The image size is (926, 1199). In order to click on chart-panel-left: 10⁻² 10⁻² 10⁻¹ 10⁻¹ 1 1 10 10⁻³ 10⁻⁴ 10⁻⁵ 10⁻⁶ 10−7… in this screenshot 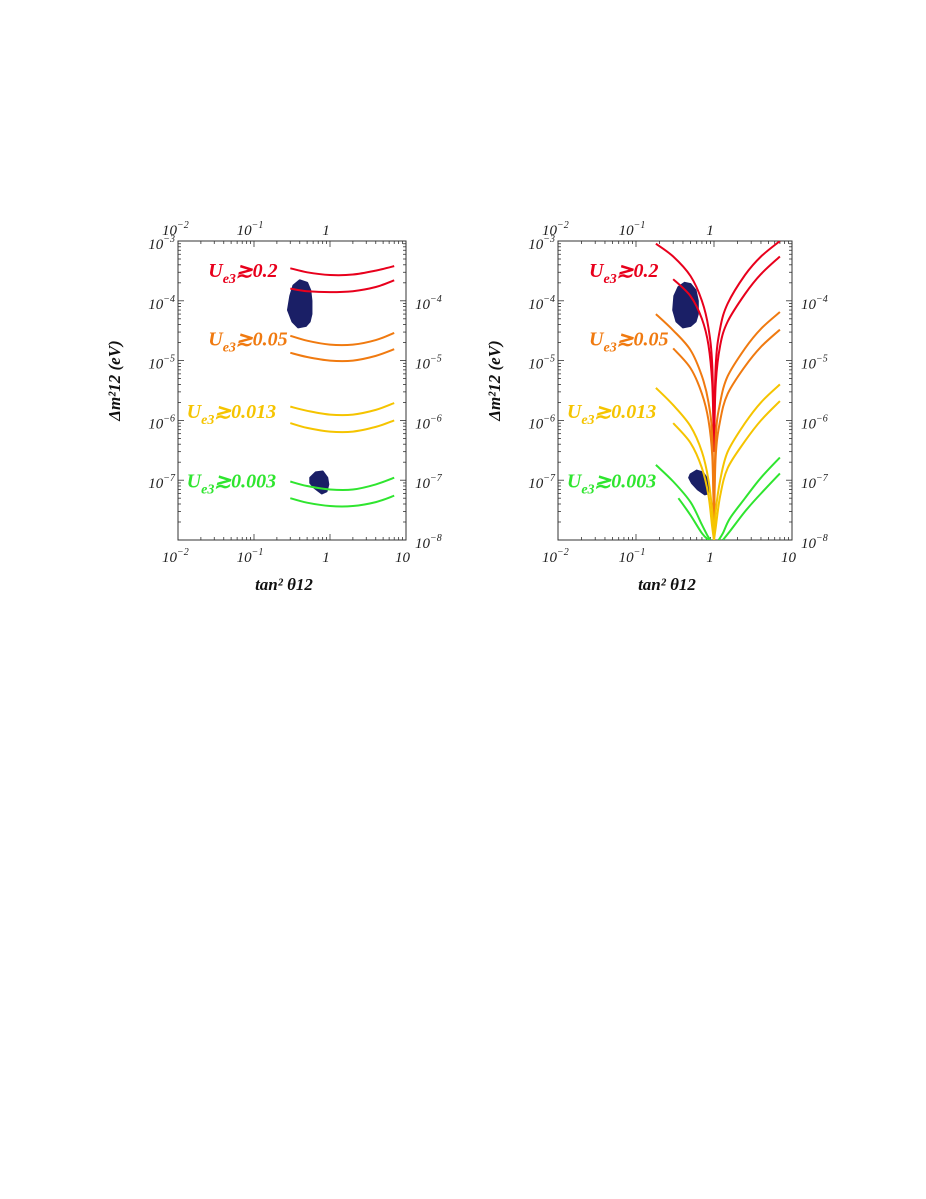, I will do `click(274, 407)`.